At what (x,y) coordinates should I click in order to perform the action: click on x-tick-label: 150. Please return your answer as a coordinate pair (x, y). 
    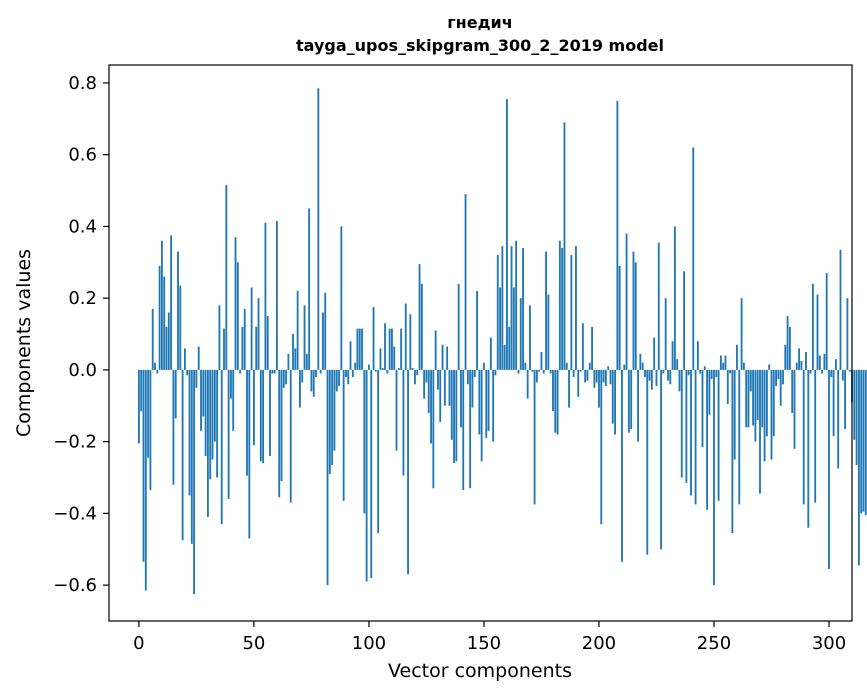
    Looking at the image, I should click on (484, 643).